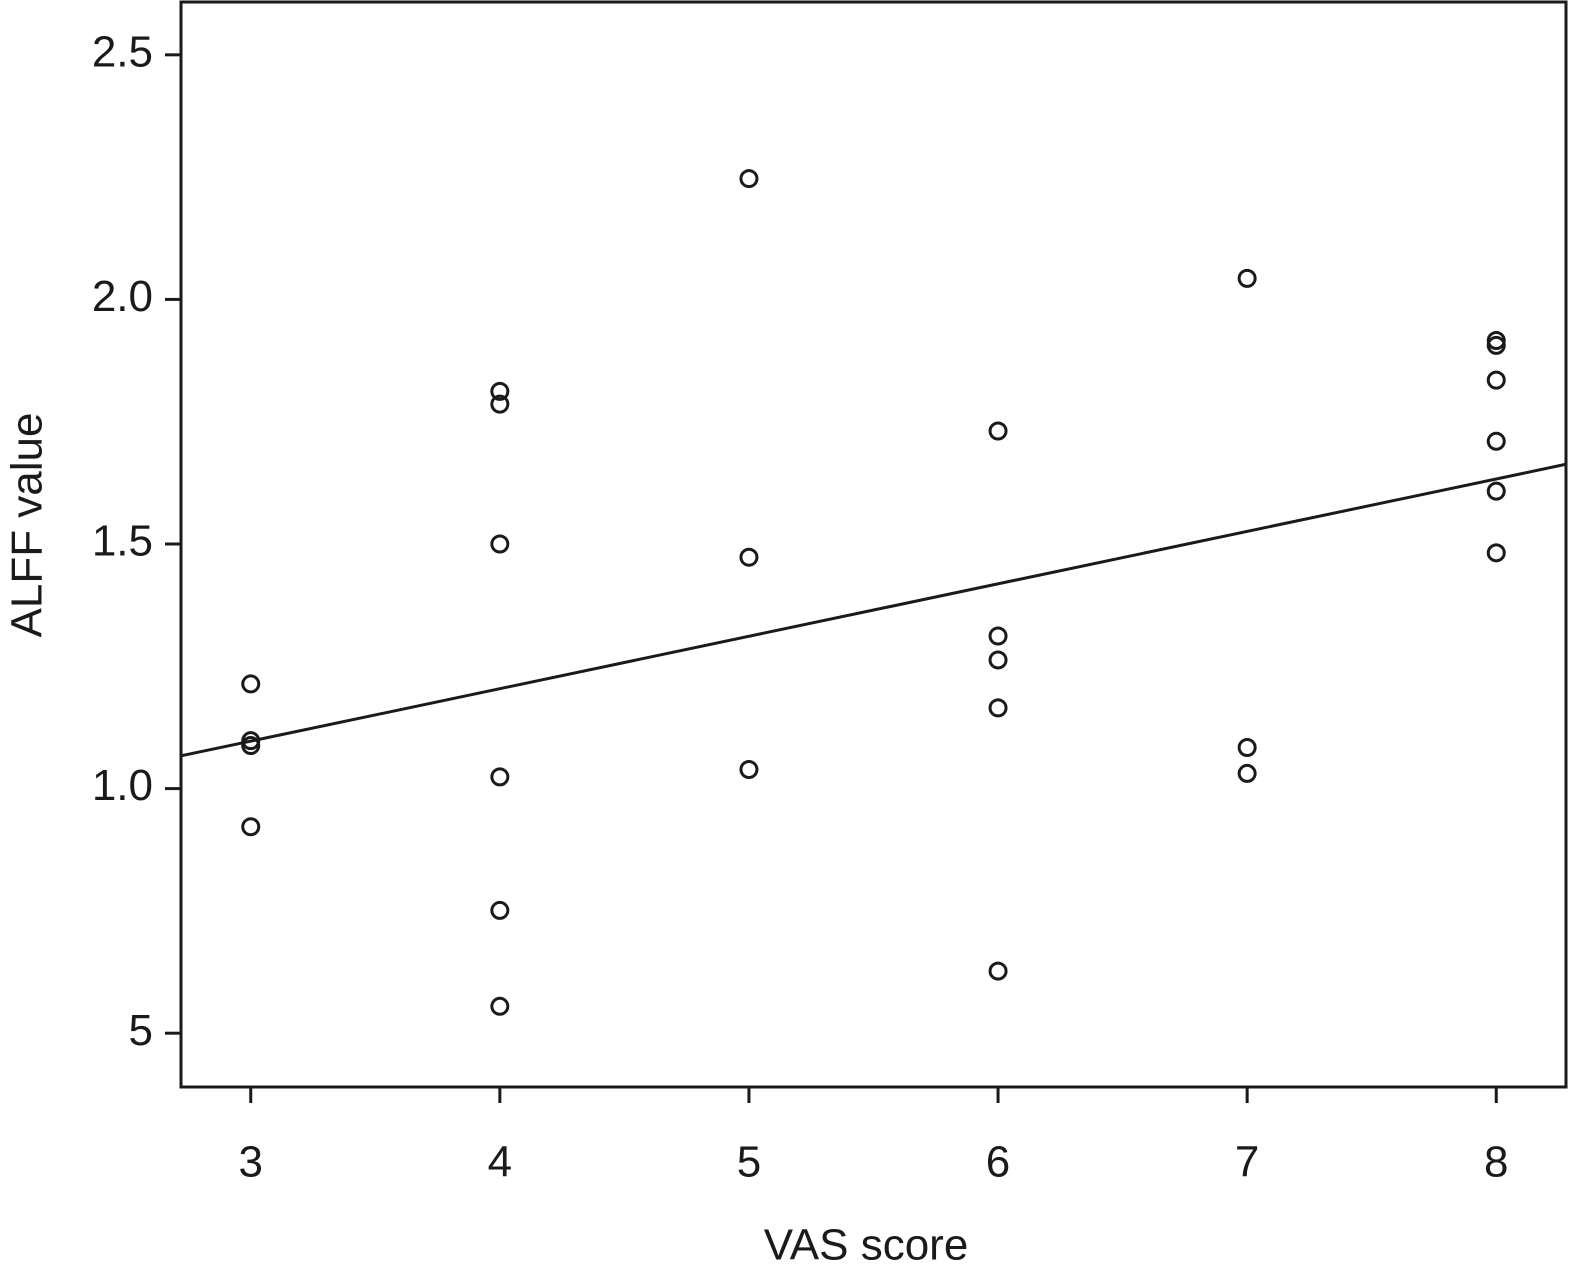 The height and width of the screenshot is (1276, 1577). I want to click on x-tick-label: 8, so click(1496, 1162).